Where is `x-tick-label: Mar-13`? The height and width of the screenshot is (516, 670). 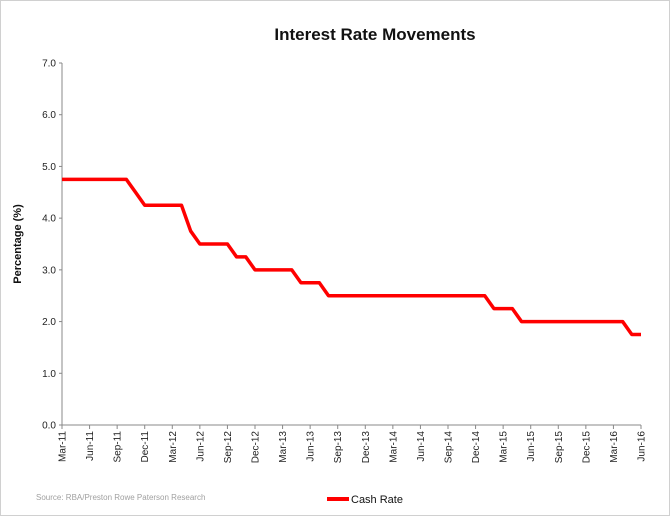 x-tick-label: Mar-13 is located at coordinates (283, 447).